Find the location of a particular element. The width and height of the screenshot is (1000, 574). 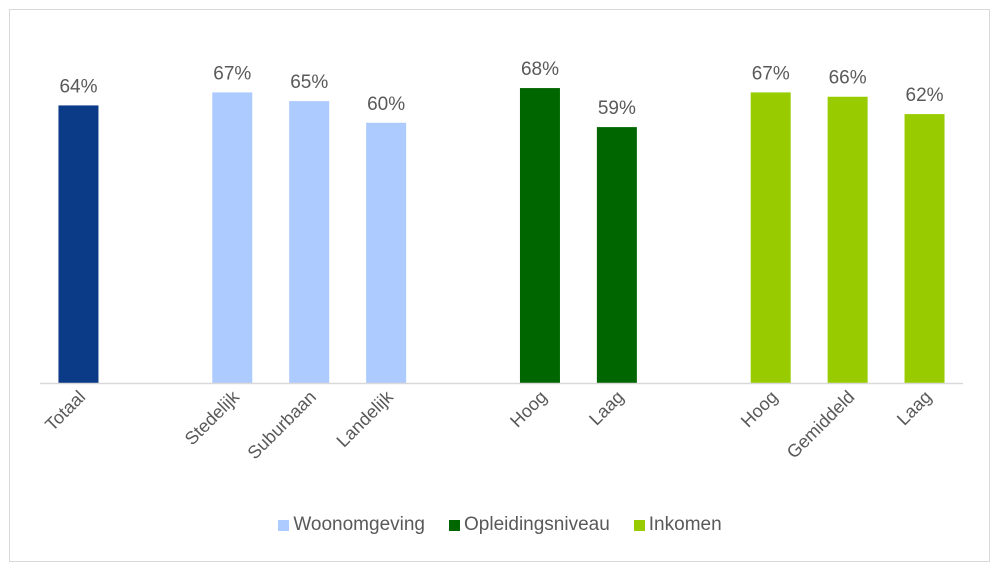

data-label: 66% is located at coordinates (848, 78).